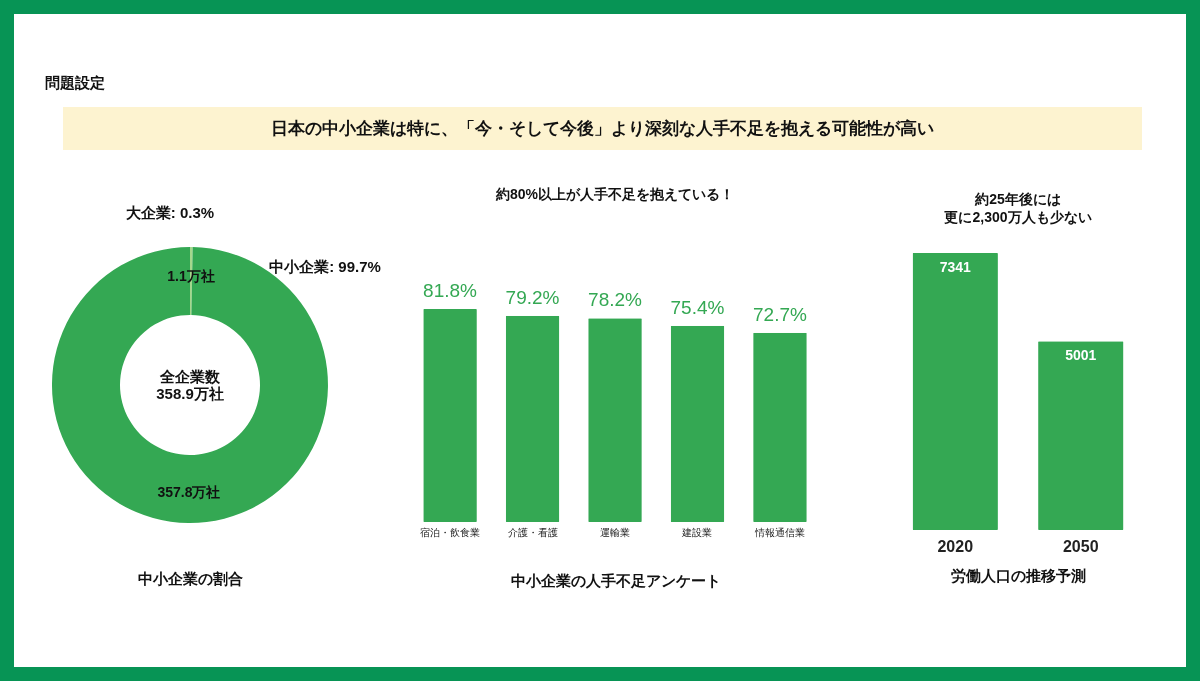  What do you see at coordinates (532, 297) in the screenshot?
I see `data-label: 79.2%` at bounding box center [532, 297].